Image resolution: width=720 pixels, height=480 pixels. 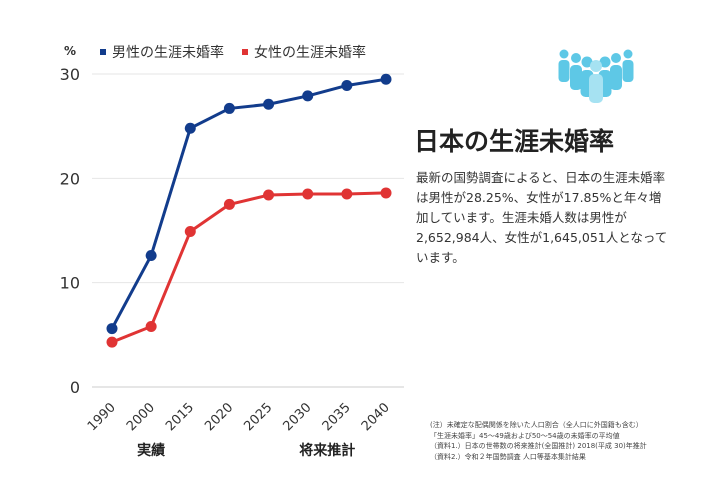 What do you see at coordinates (219, 417) in the screenshot?
I see `x-tick-label-2020: 2020` at bounding box center [219, 417].